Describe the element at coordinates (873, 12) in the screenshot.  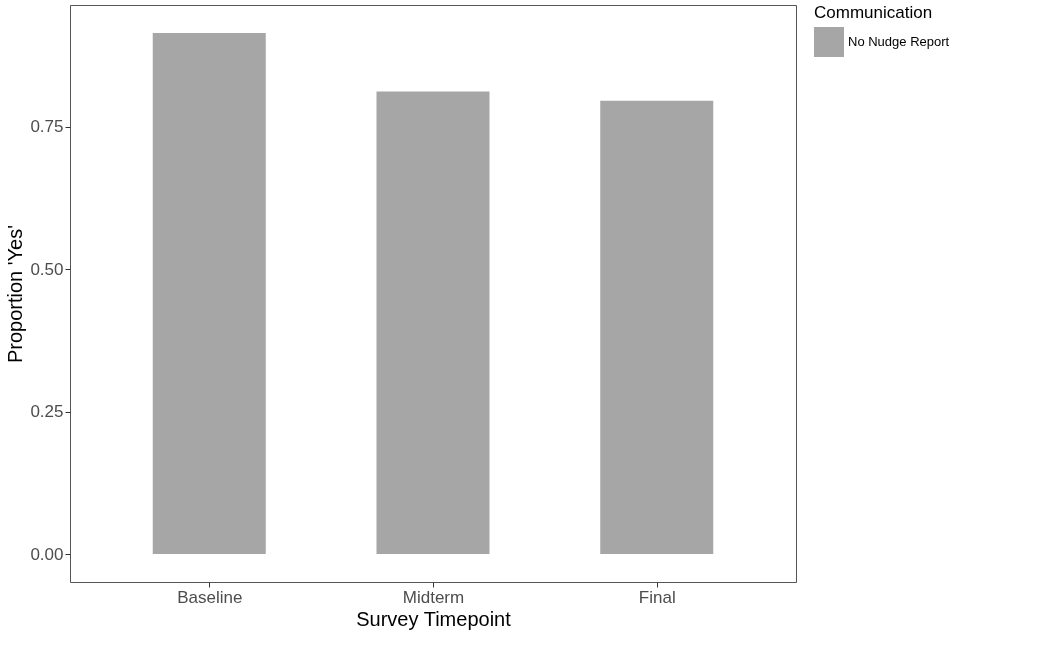
I see `legend-title: Communication` at that location.